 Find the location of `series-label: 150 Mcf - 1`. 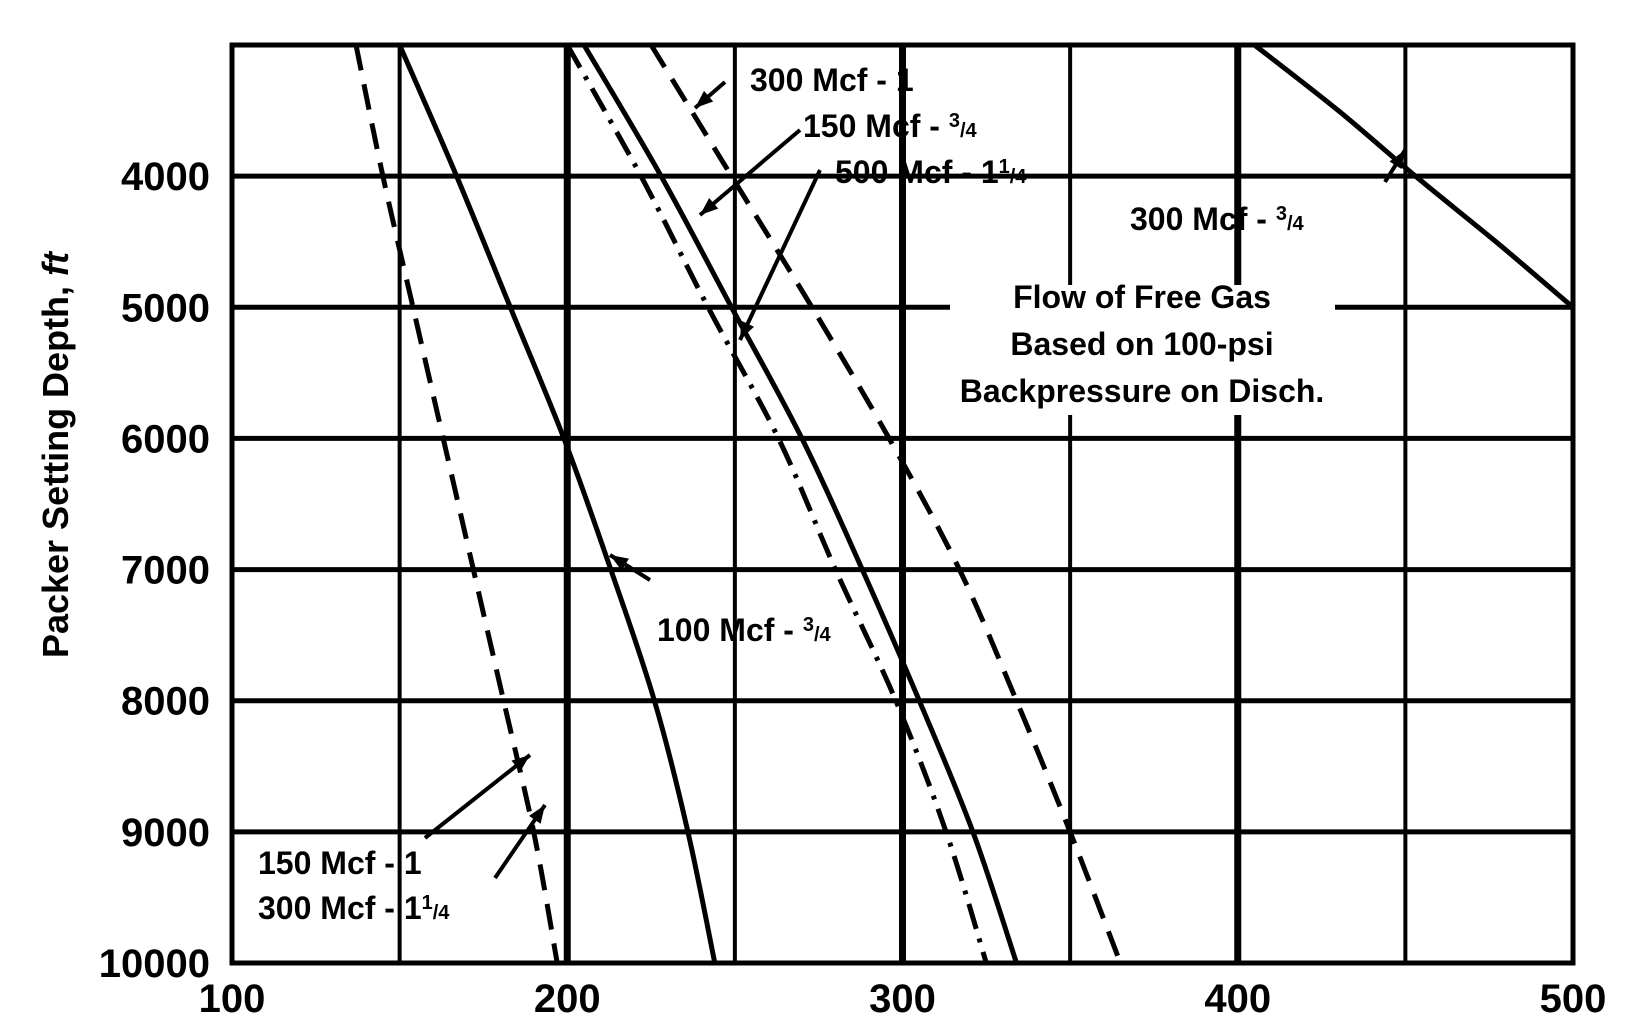

series-label: 150 Mcf - 1 is located at coordinates (340, 863).